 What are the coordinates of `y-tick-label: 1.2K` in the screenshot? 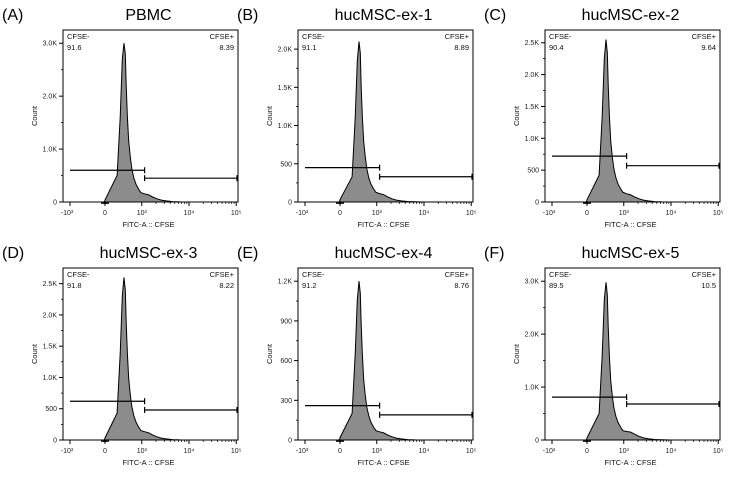 It's located at (285, 282).